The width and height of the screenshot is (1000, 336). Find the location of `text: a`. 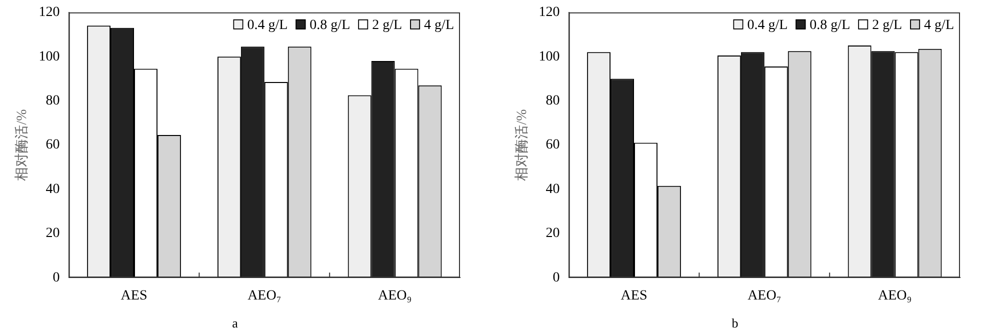

text: a is located at coordinates (235, 323).